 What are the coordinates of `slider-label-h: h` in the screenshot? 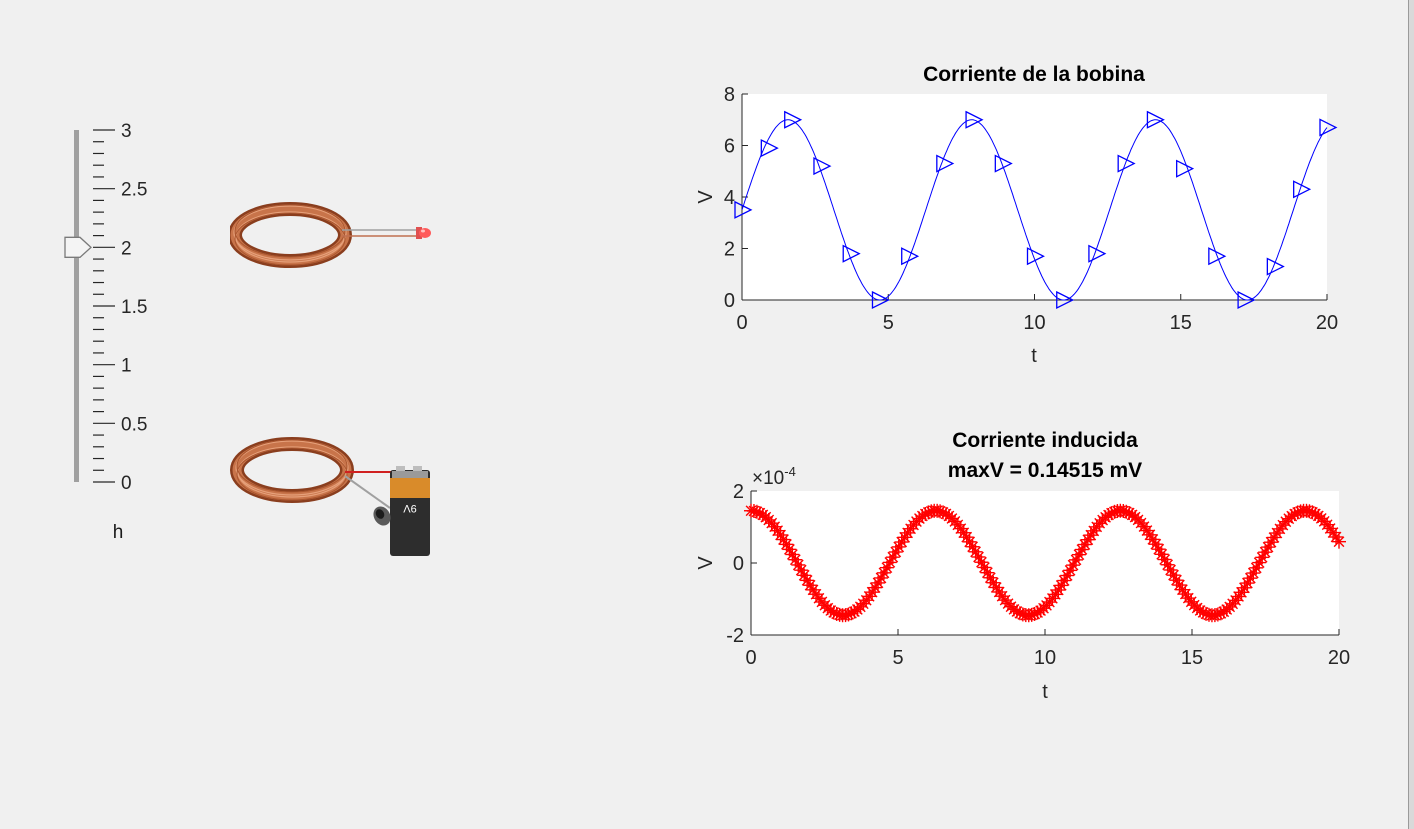 It's located at (118, 532).